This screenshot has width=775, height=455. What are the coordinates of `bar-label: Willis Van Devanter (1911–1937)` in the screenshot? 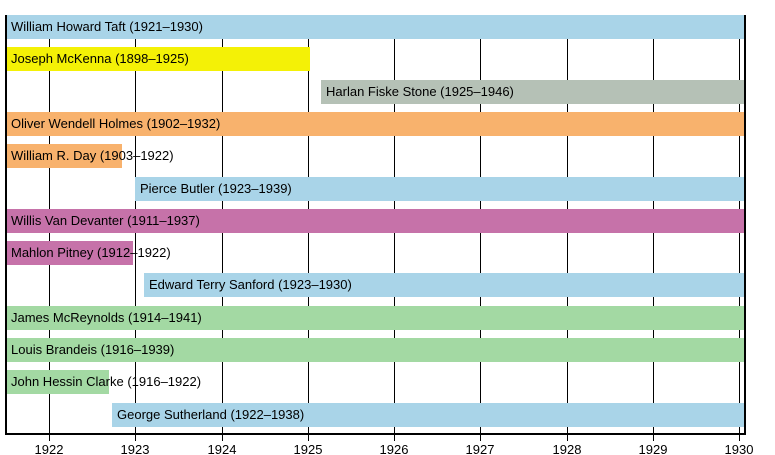 It's located at (105, 220).